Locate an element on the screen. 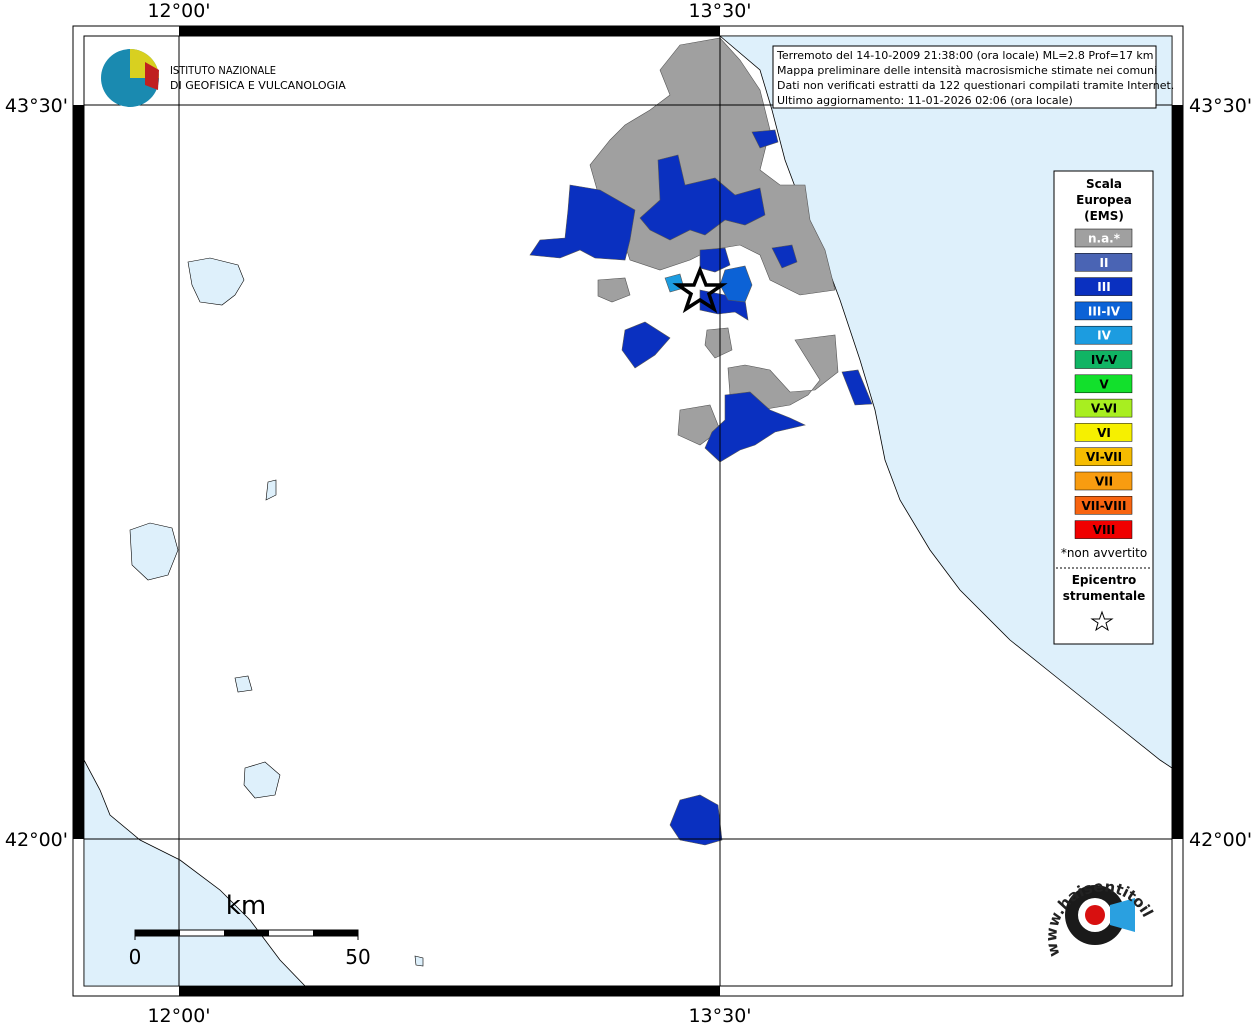  legend-note: *non avvertito is located at coordinates (1104, 553).